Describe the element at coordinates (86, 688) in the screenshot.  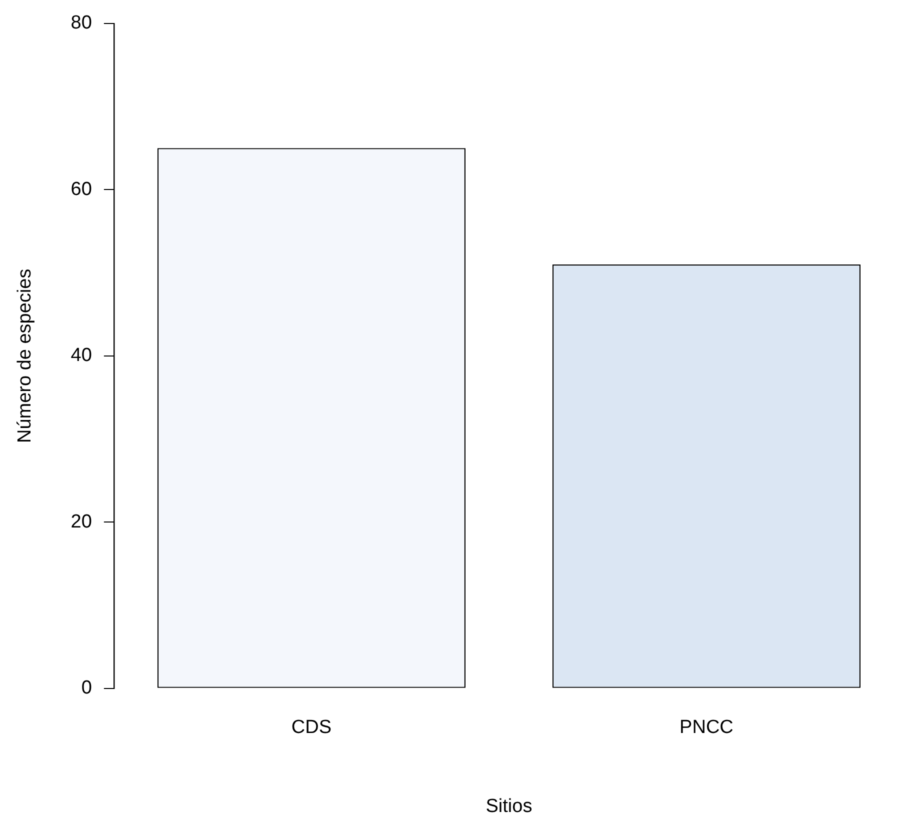
I see `y-tick-label: 0` at that location.